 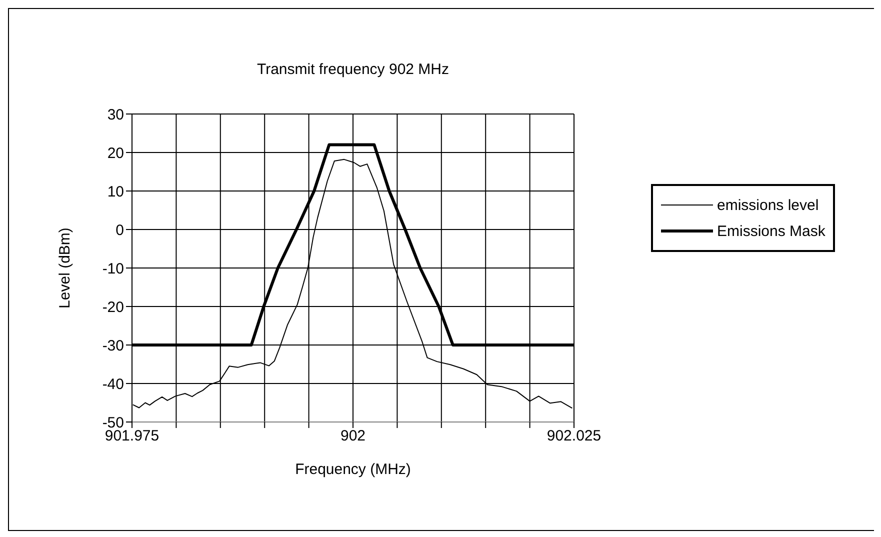 What do you see at coordinates (353, 469) in the screenshot?
I see `x-axis-title: Frequency (MHz)` at bounding box center [353, 469].